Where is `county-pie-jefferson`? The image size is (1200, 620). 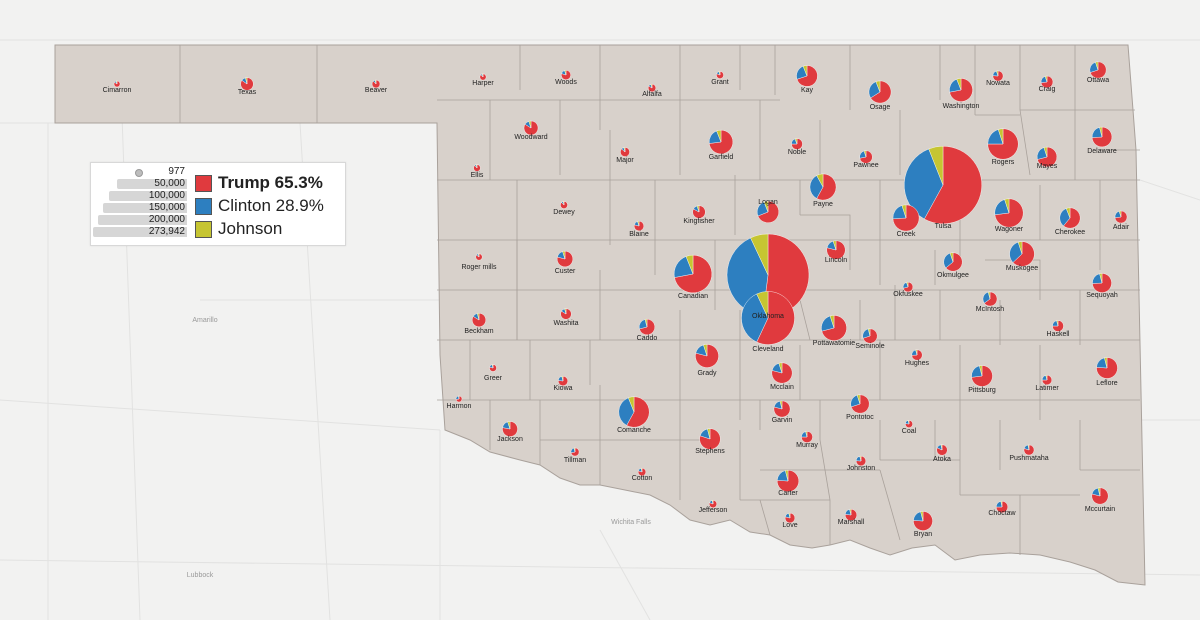
county-pie-jefferson is located at coordinates (713, 504).